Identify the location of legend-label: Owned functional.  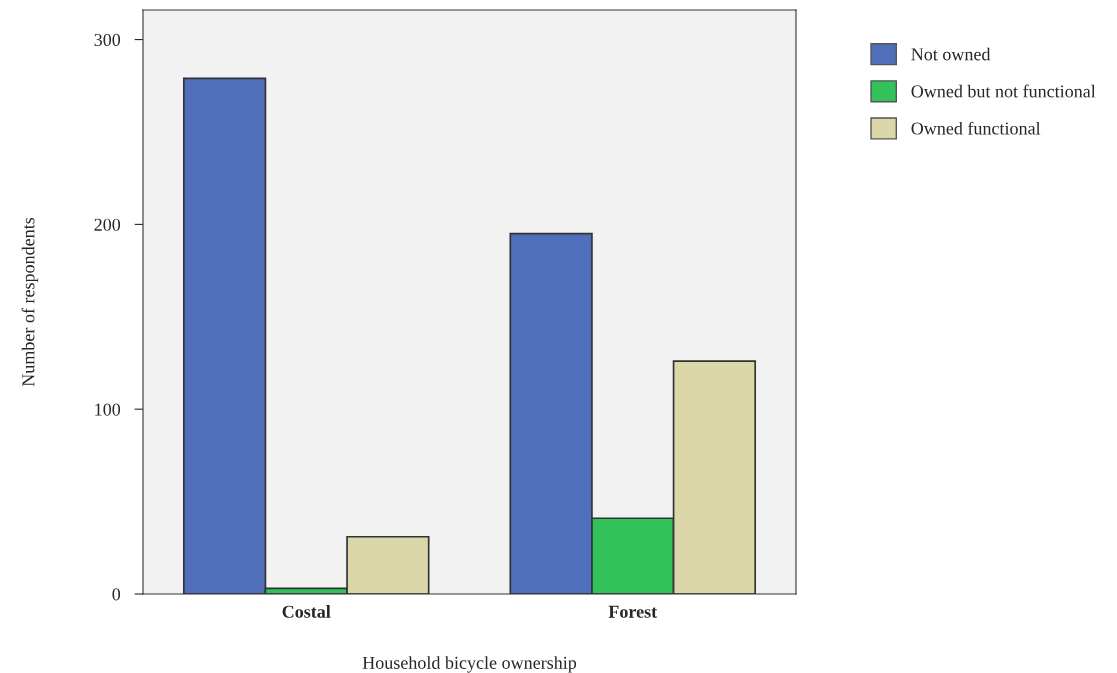
(976, 128).